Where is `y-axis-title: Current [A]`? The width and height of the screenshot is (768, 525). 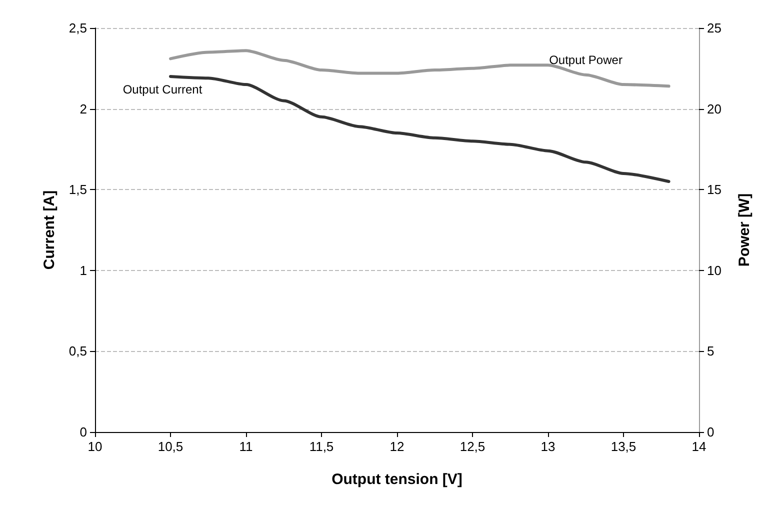 y-axis-title: Current [A] is located at coordinates (49, 230).